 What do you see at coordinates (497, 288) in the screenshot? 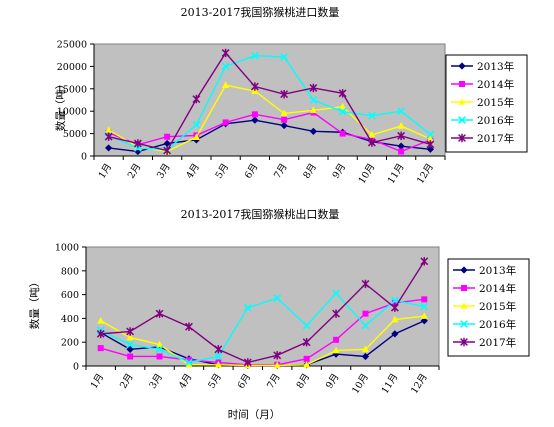
I see `legend-label: 2014年` at bounding box center [497, 288].